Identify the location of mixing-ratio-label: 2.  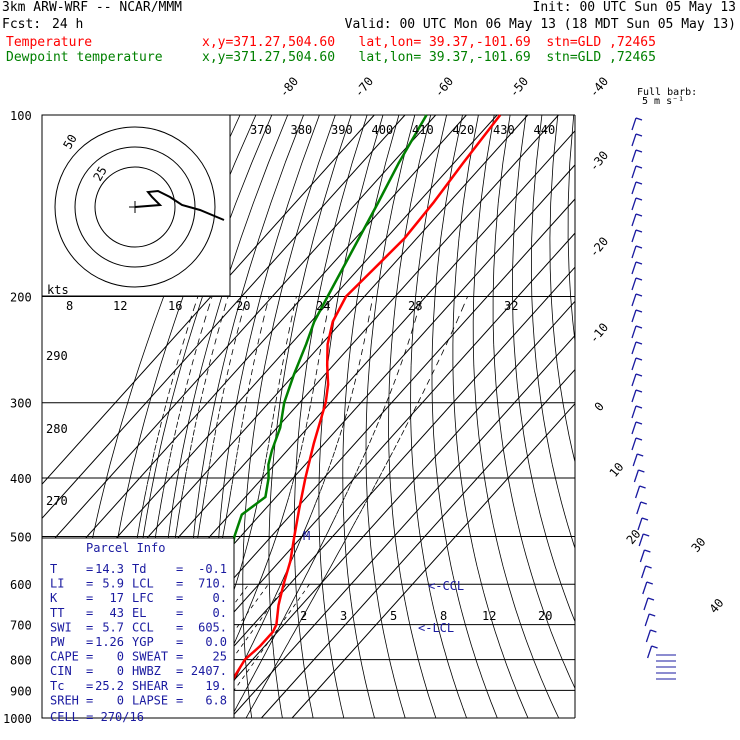
(303, 616).